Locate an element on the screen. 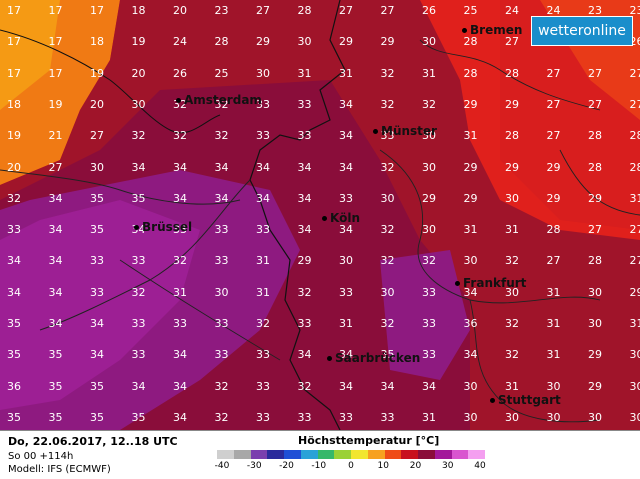 The width and height of the screenshot is (640, 479). model-run: So 00 +114h is located at coordinates (40, 456).